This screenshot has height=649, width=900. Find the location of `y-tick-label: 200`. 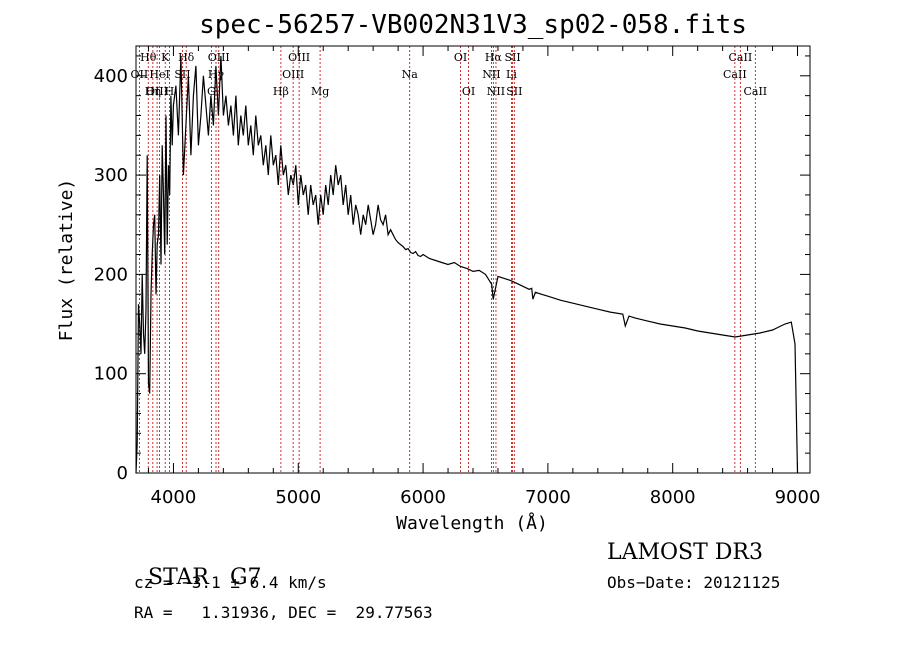

y-tick-label: 200 is located at coordinates (111, 274).